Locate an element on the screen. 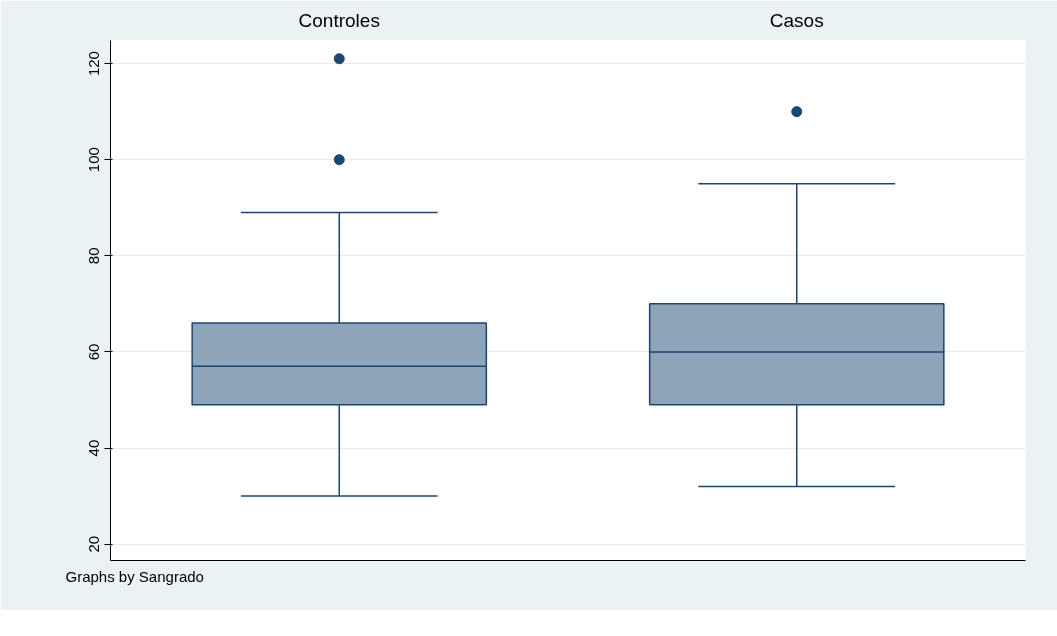 The height and width of the screenshot is (636, 1057). y-tick-label: 20 is located at coordinates (94, 544).